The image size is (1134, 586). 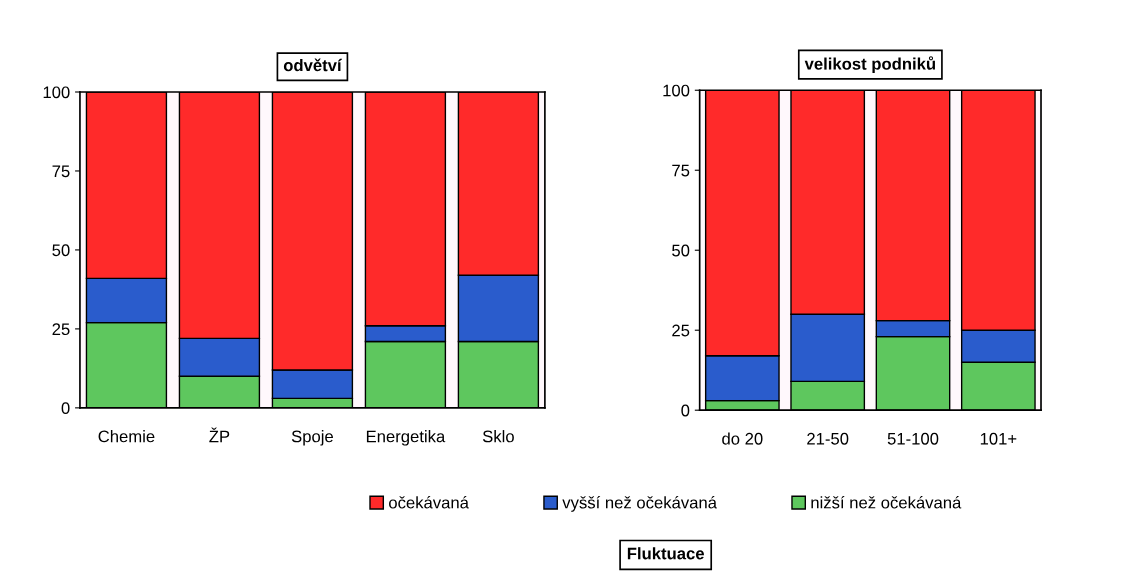 What do you see at coordinates (429, 502) in the screenshot?
I see `legend-label: očekávaná` at bounding box center [429, 502].